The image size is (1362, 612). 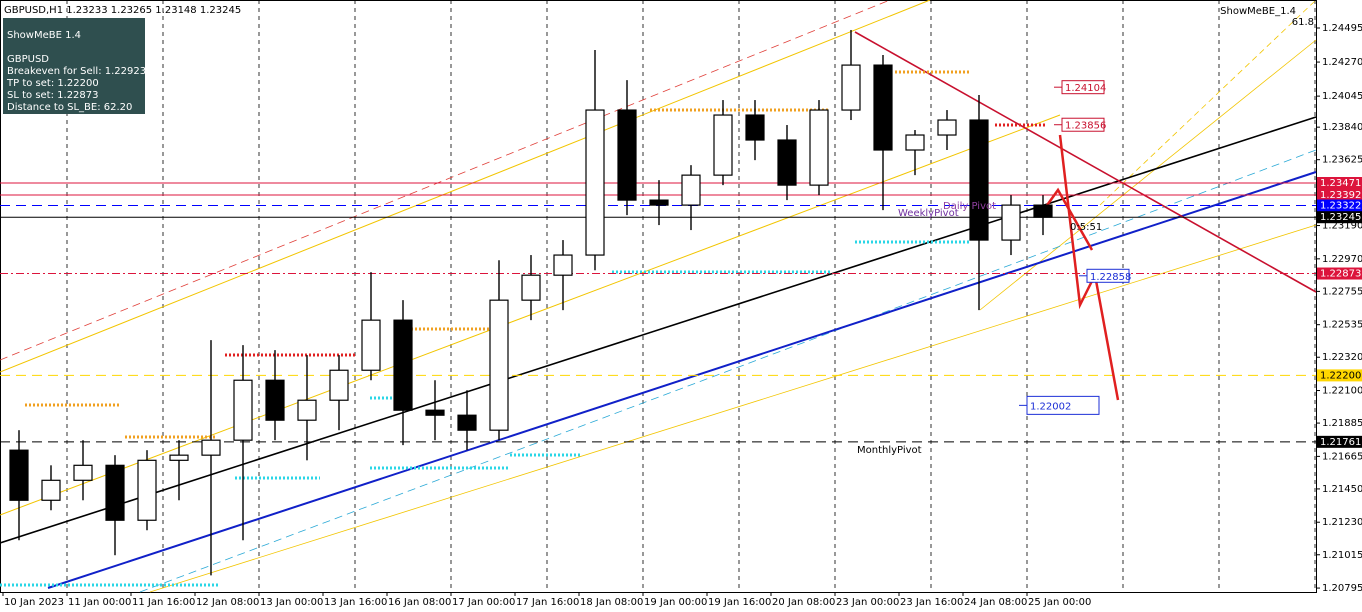 What do you see at coordinates (291, 602) in the screenshot?
I see `x-tick-label: 13 Jan 00:00` at bounding box center [291, 602].